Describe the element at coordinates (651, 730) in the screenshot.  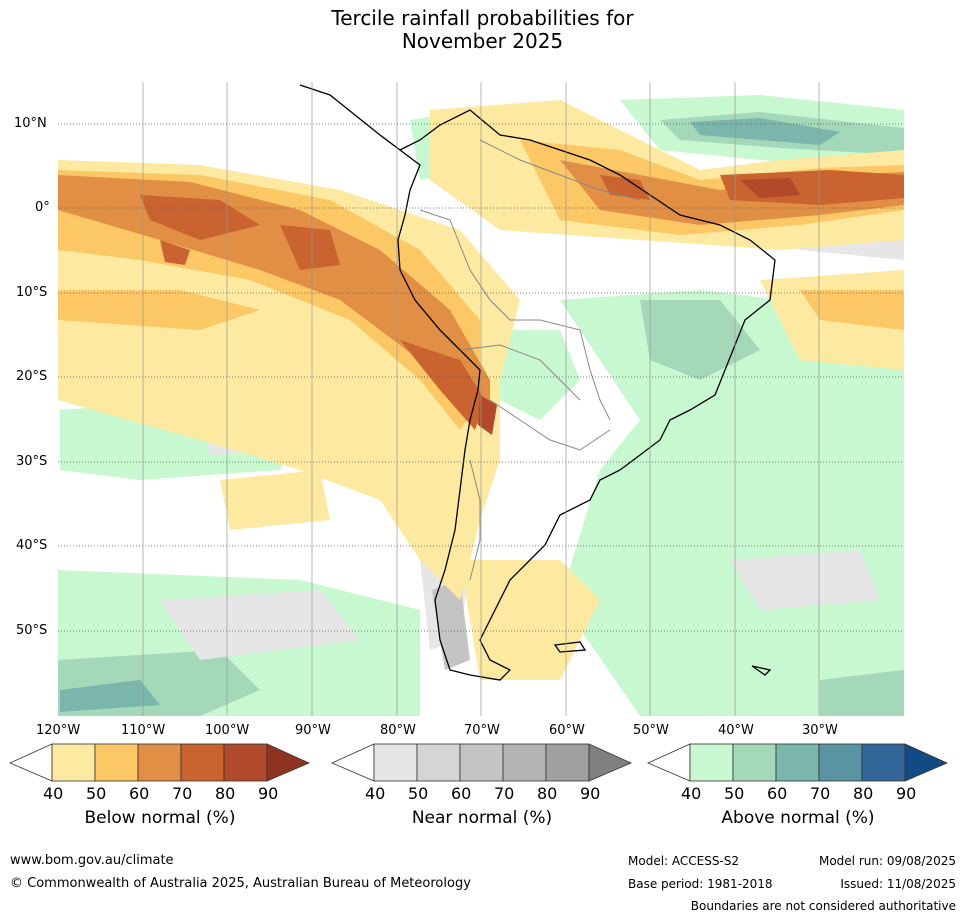
I see `lon-label: 50°W` at that location.